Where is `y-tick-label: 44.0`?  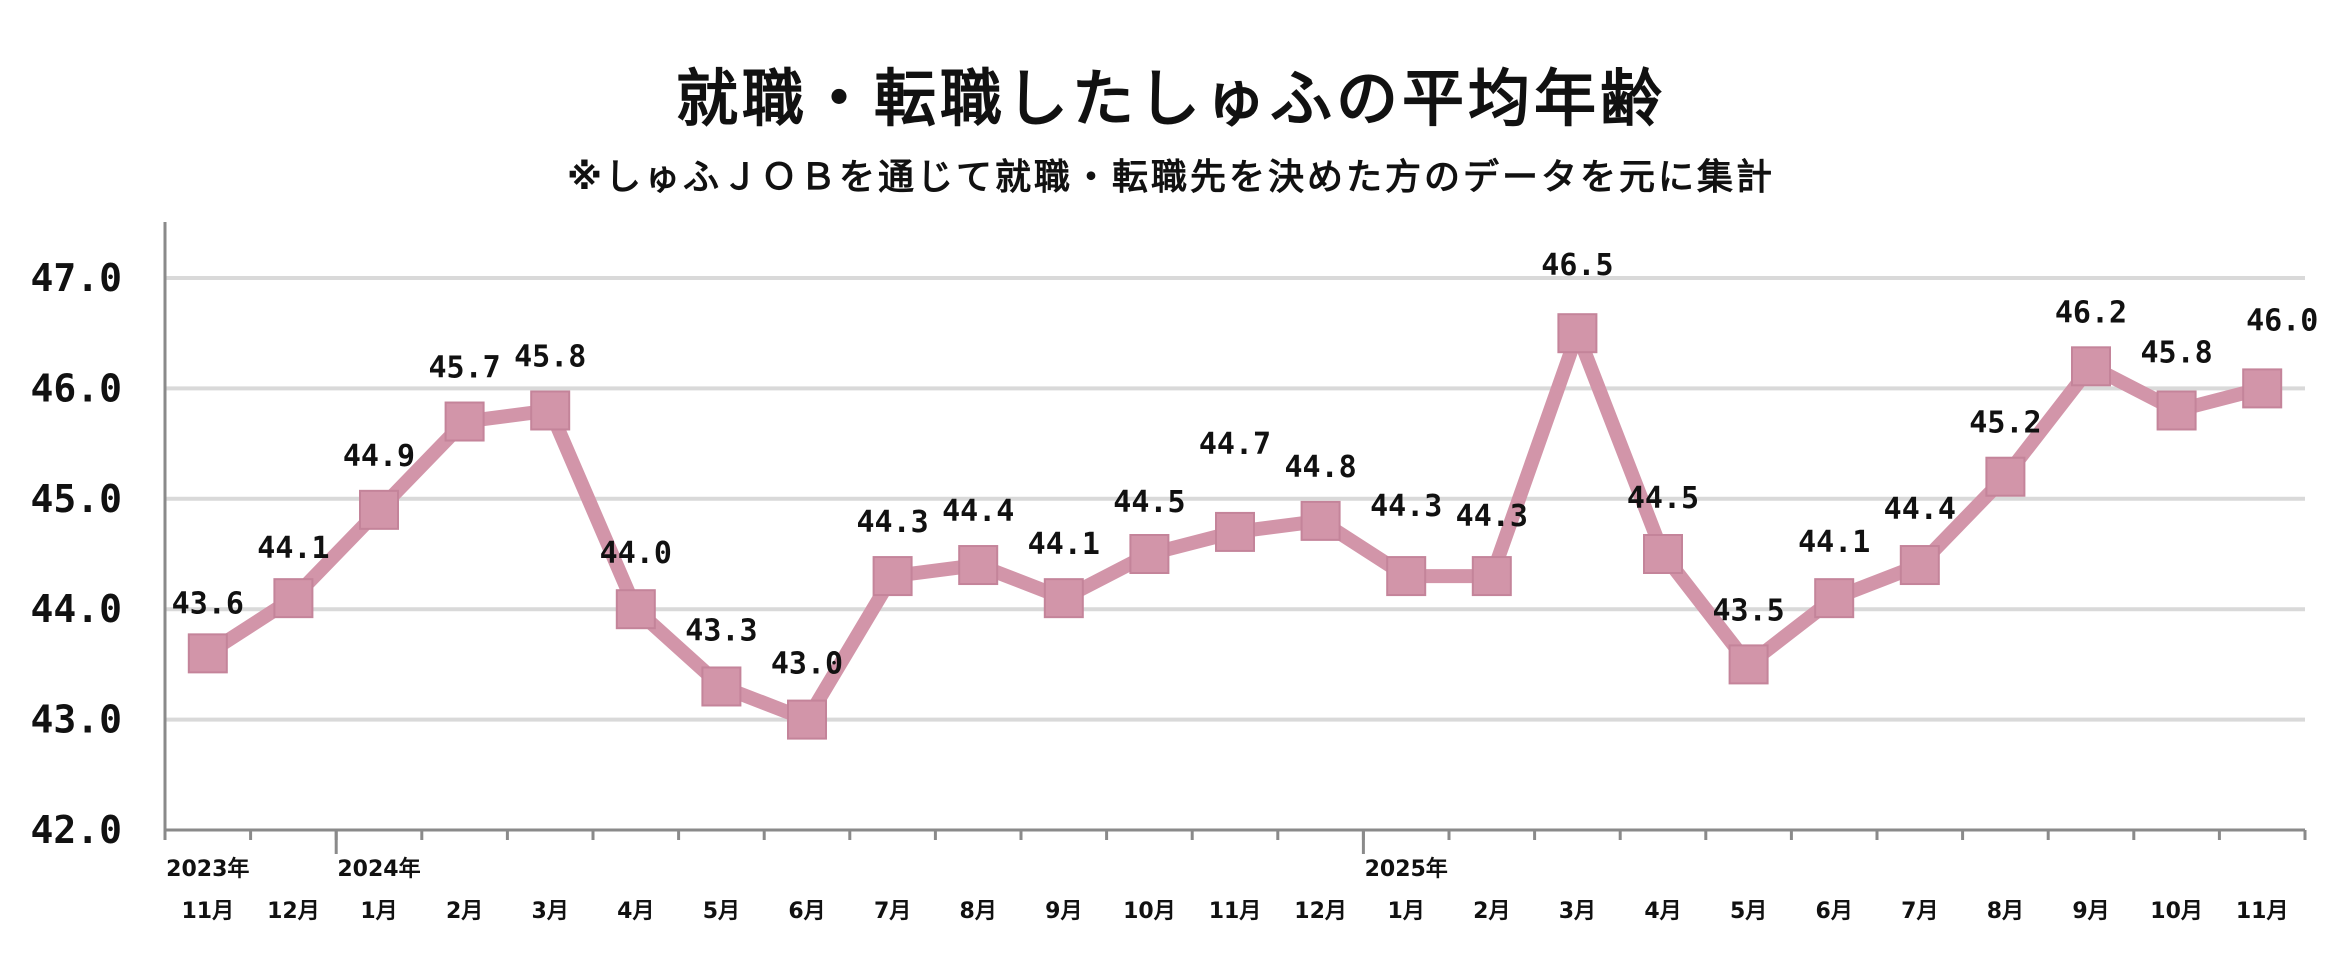
y-tick-label: 44.0 is located at coordinates (76, 609).